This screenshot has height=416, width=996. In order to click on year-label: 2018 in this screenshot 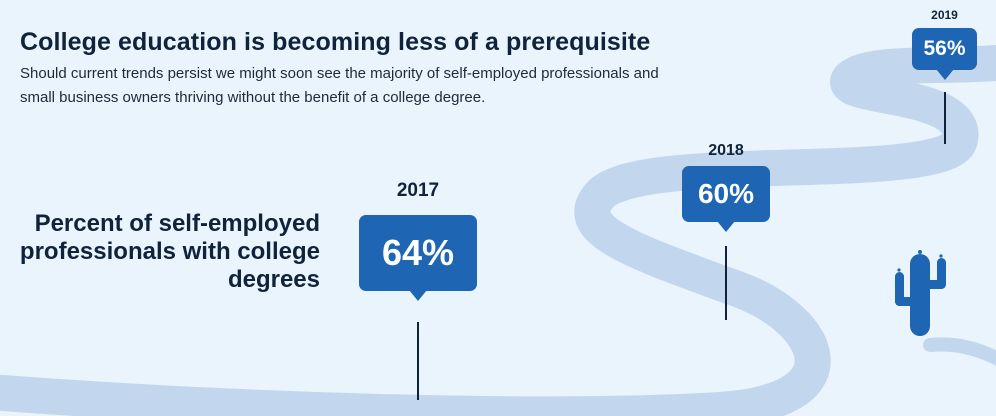, I will do `click(726, 150)`.